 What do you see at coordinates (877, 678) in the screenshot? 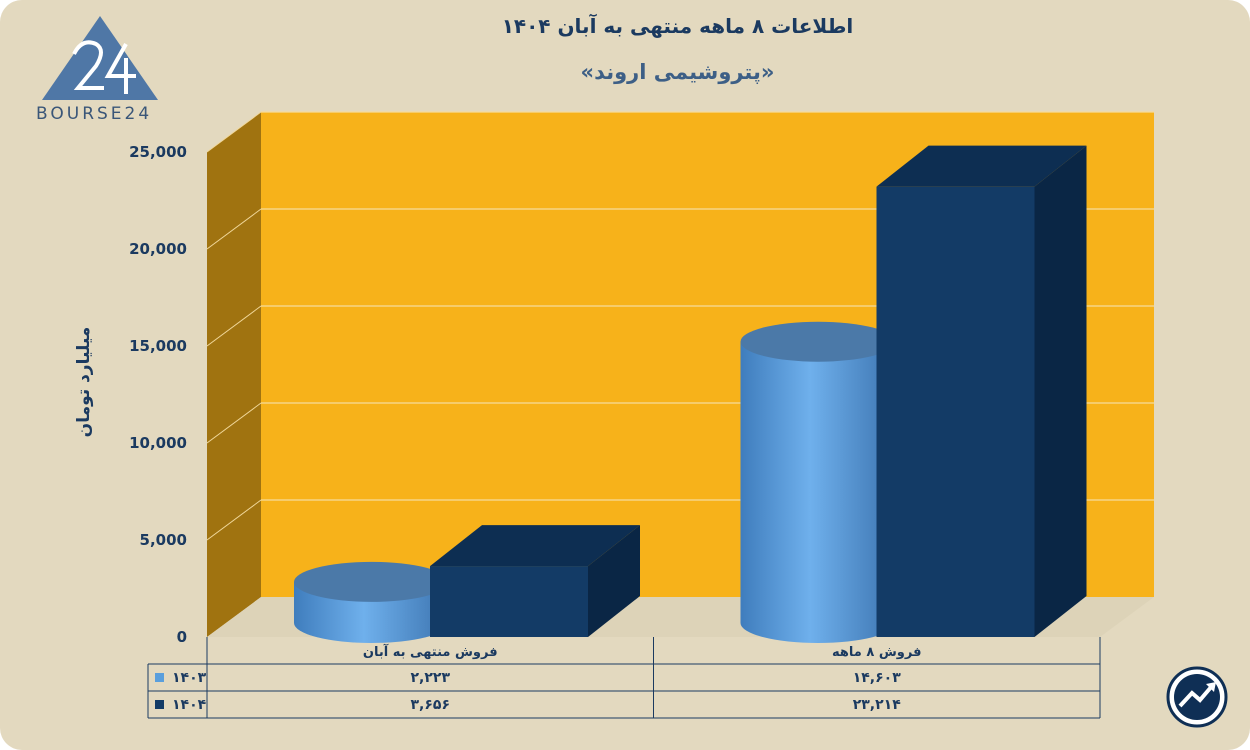
I see `data-table-value: ۱۴,۶۰۳` at bounding box center [877, 678].